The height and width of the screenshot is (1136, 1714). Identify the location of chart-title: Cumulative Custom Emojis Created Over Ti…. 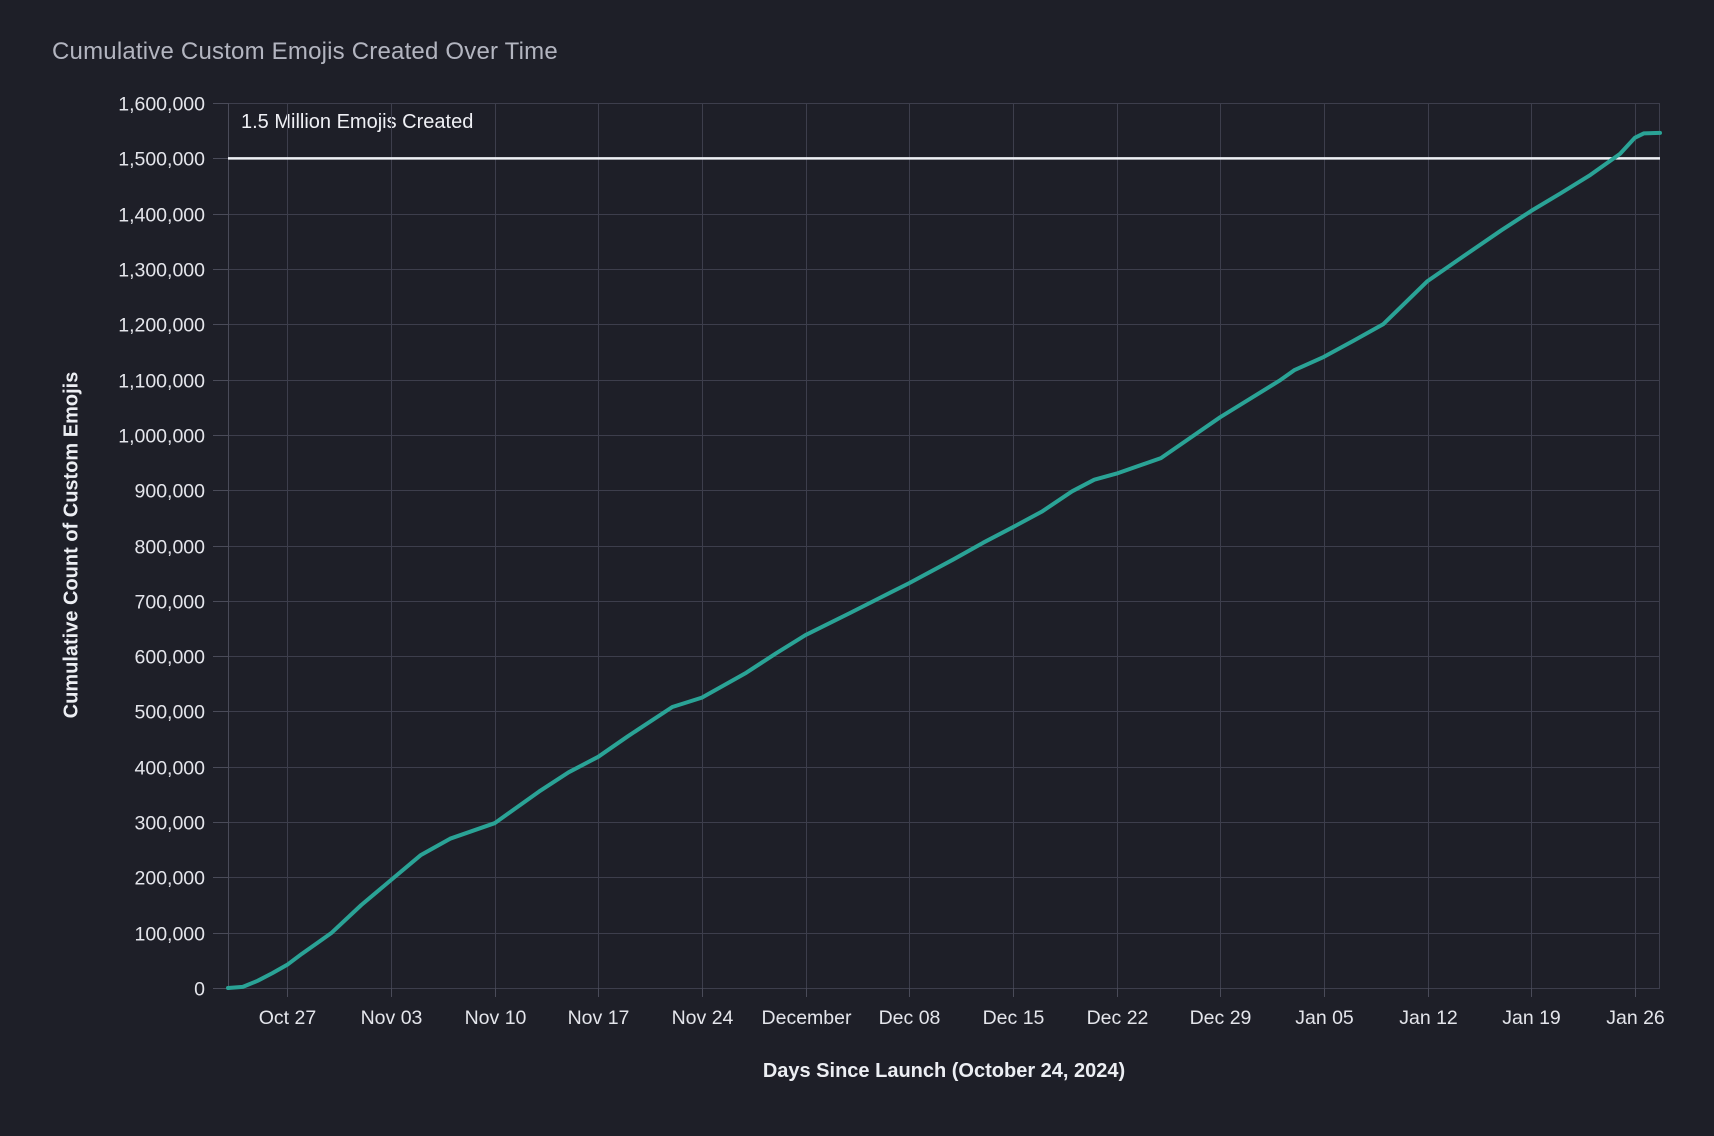
(305, 51).